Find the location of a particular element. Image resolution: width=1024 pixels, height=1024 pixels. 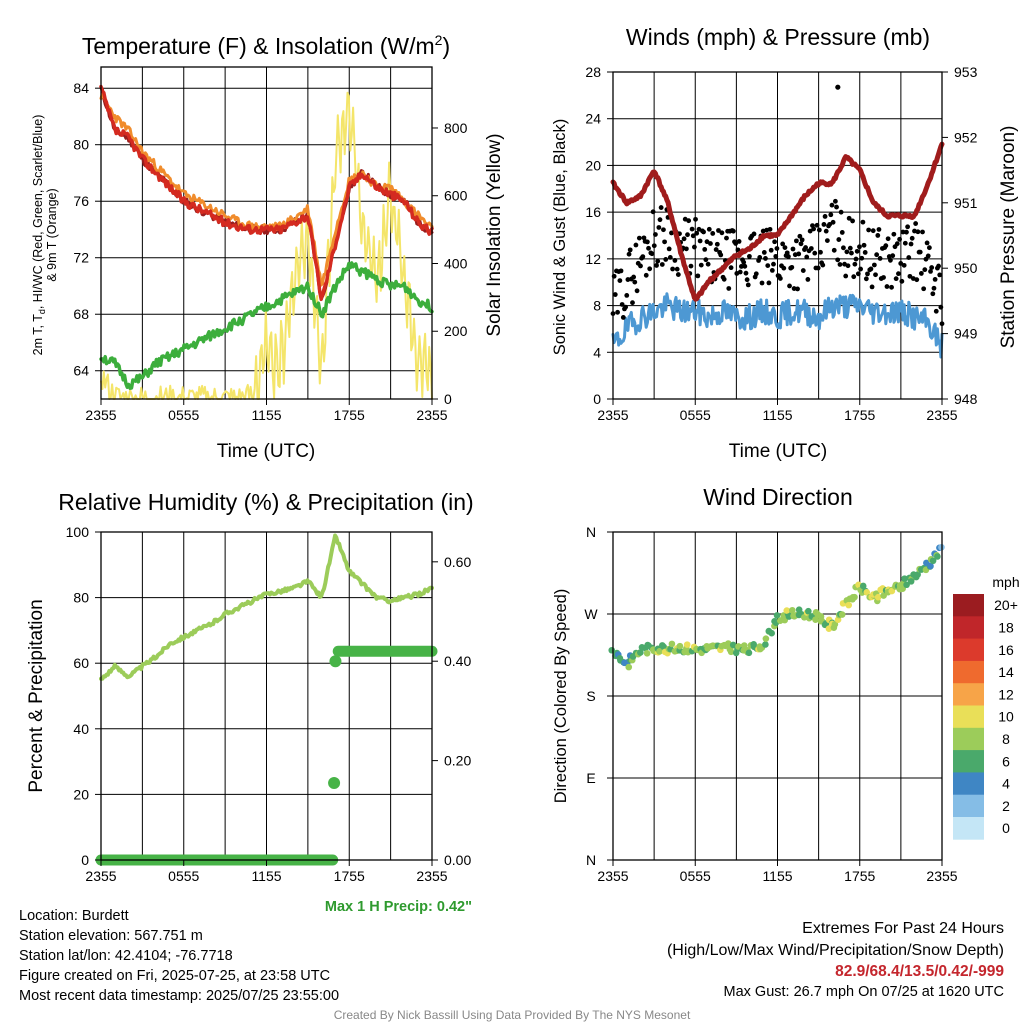

wind-y-tick-label: 24 is located at coordinates (593, 119).